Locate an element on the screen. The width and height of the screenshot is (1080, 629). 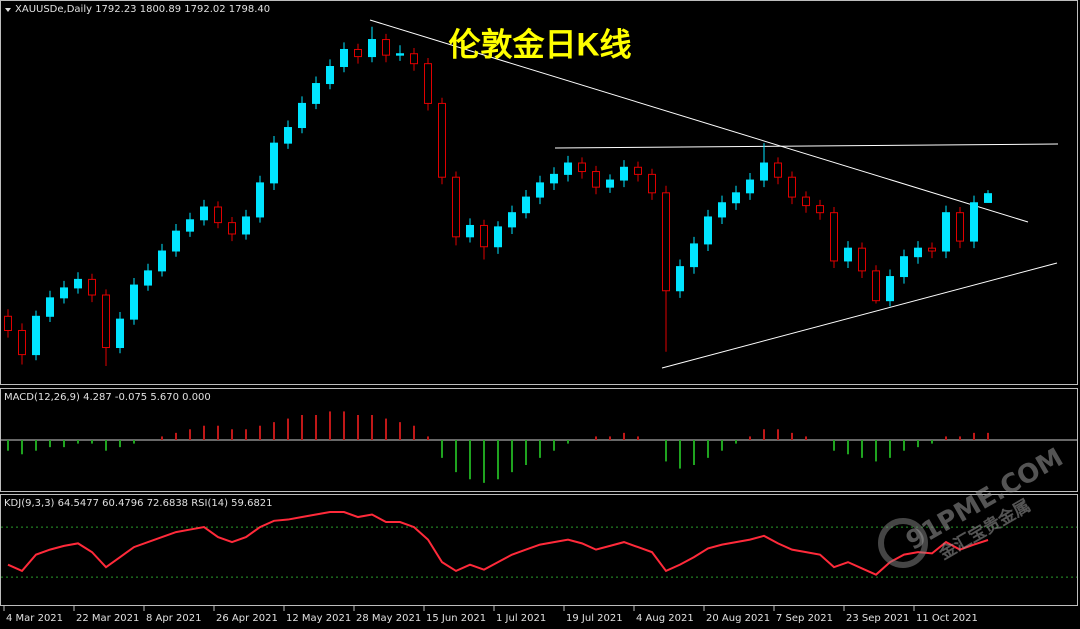
x-tick-label: 19 Jul 2021 is located at coordinates (594, 618).